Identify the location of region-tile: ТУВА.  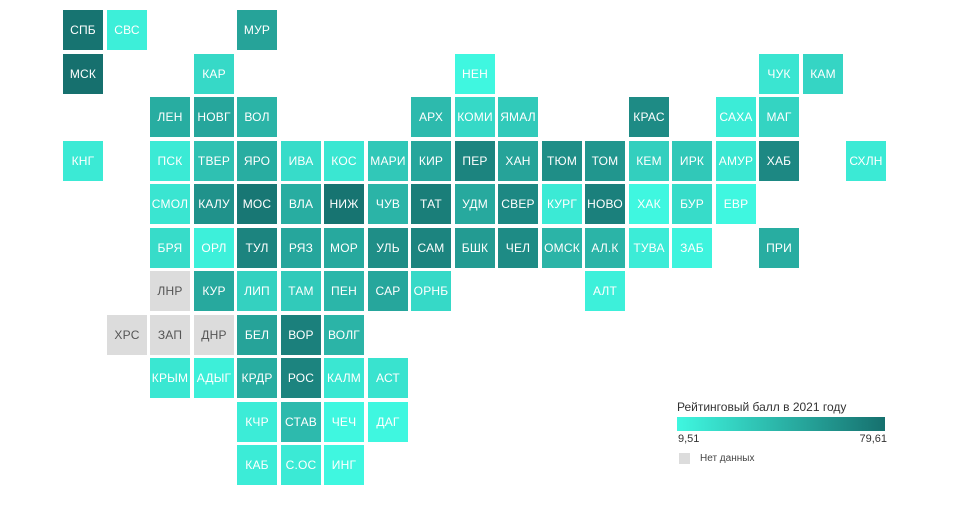
(649, 248).